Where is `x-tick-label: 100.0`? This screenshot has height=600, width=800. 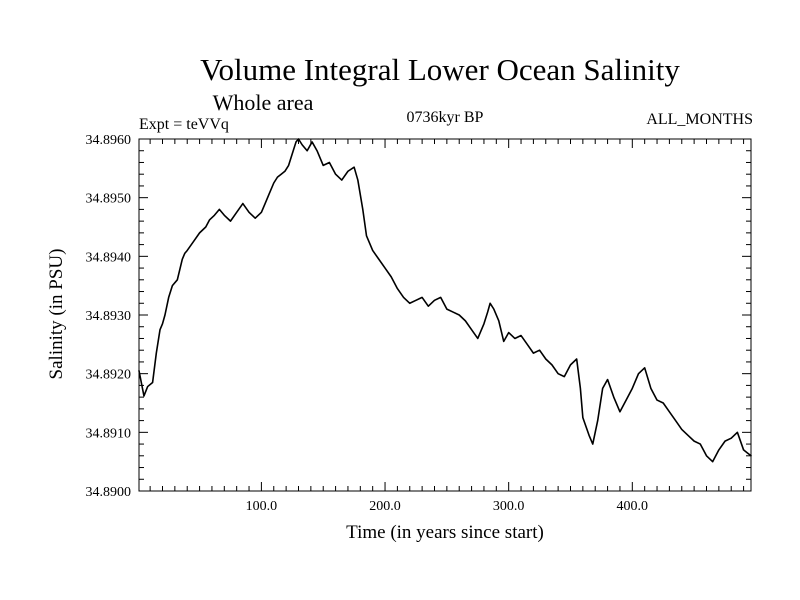 x-tick-label: 100.0 is located at coordinates (262, 506).